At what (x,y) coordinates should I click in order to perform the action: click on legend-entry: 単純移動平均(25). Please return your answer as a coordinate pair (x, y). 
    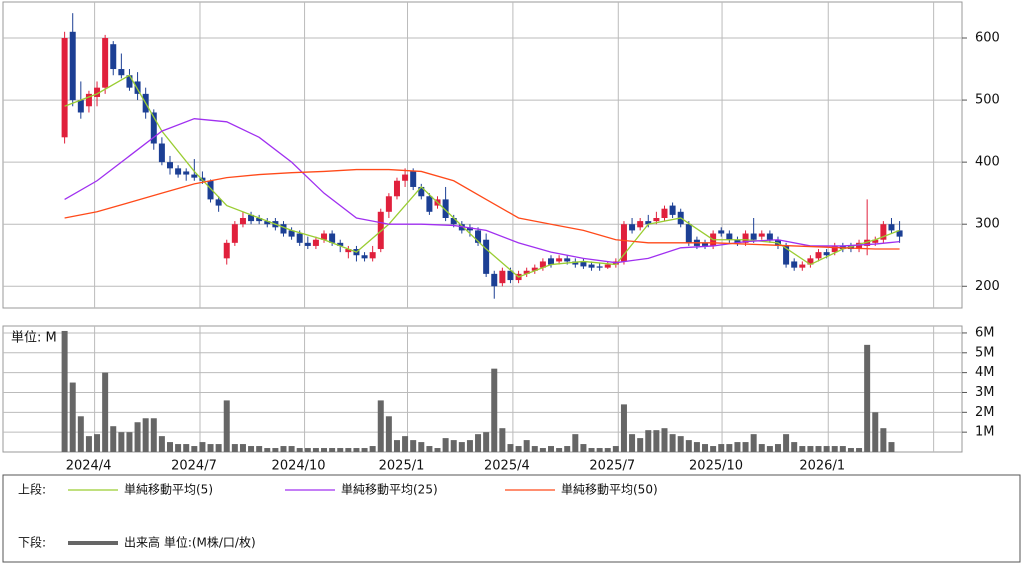
    Looking at the image, I should click on (389, 490).